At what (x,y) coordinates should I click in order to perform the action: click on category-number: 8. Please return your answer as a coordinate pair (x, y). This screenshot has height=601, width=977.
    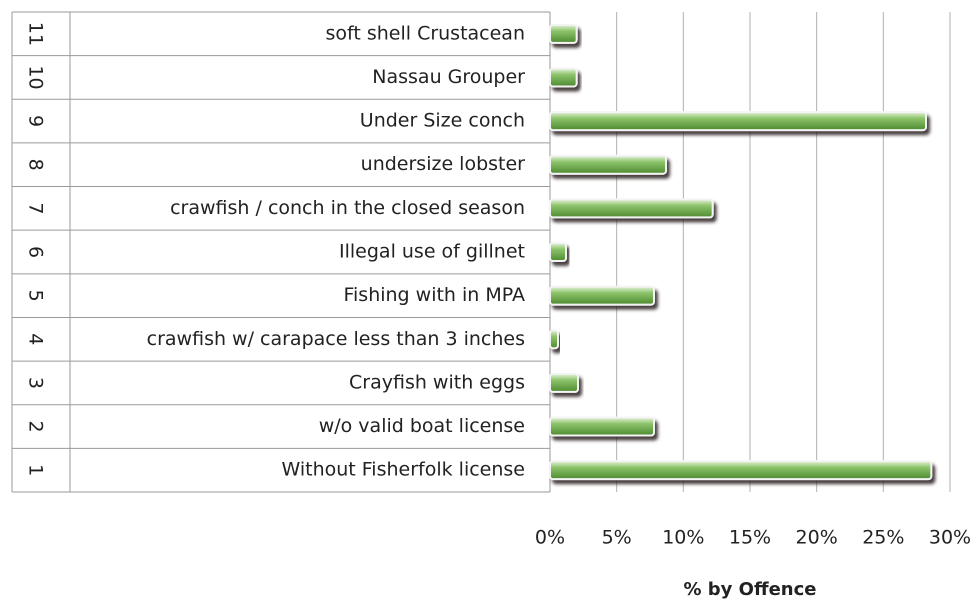
    Looking at the image, I should click on (36, 165).